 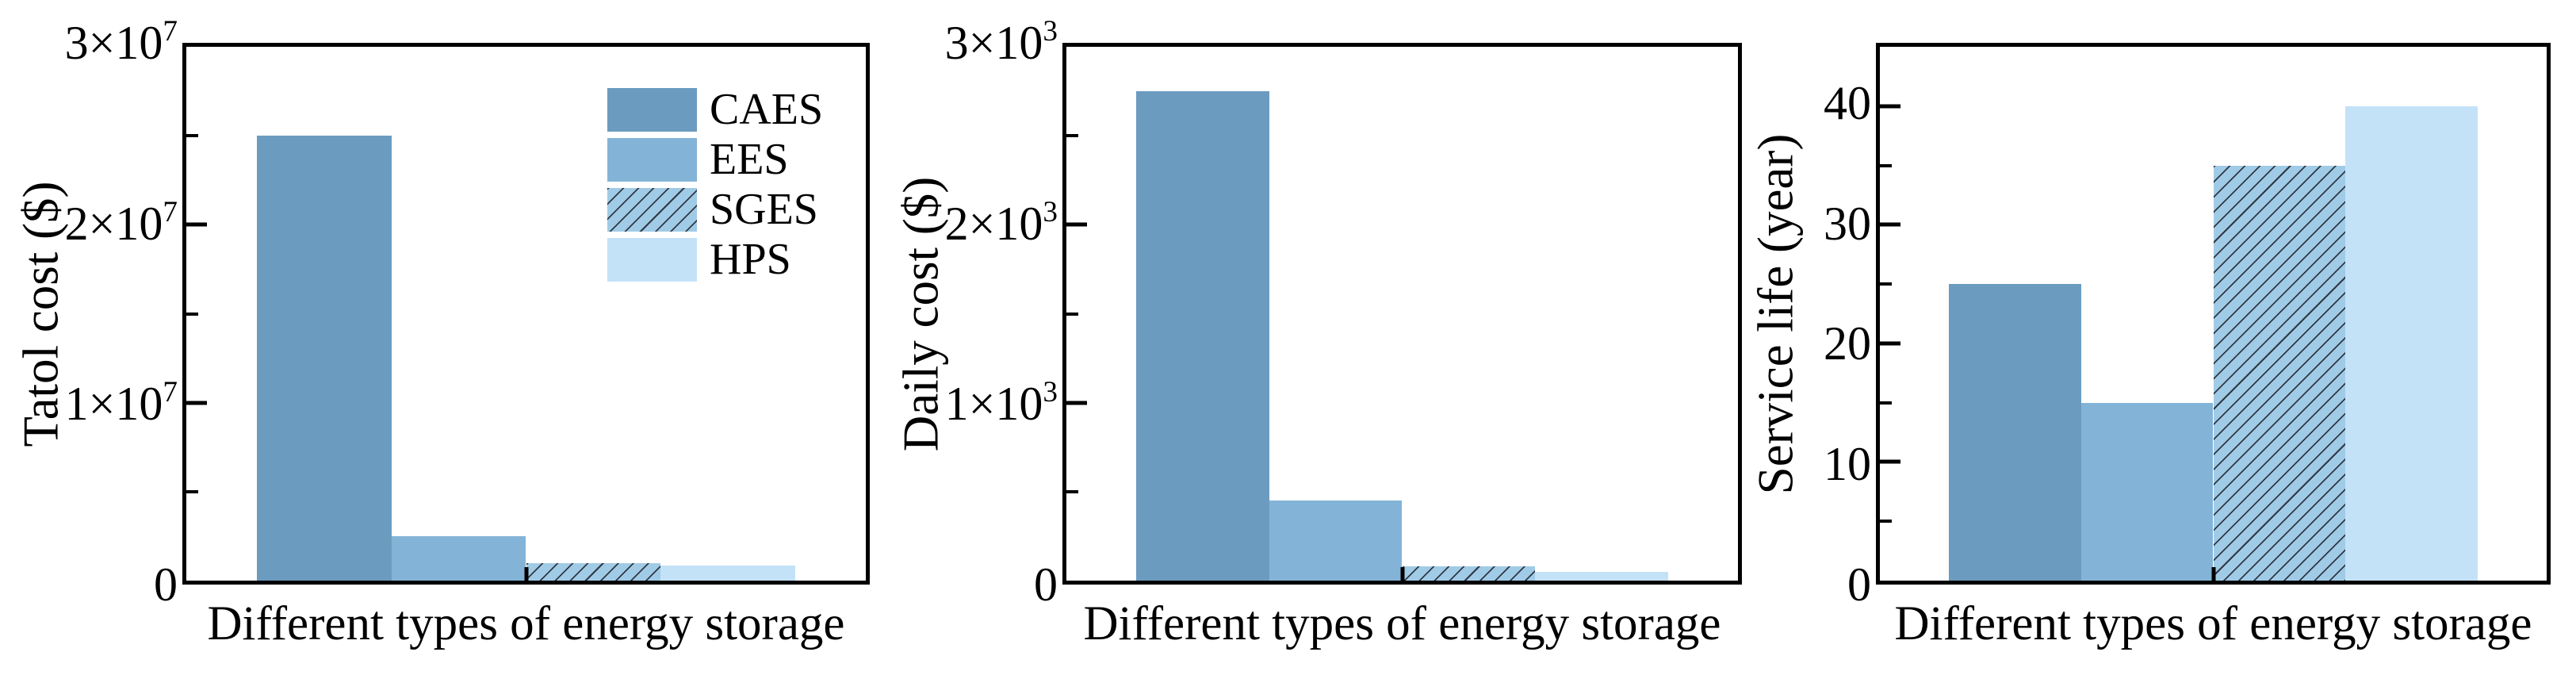 What do you see at coordinates (764, 209) in the screenshot?
I see `legend-label: SGES` at bounding box center [764, 209].